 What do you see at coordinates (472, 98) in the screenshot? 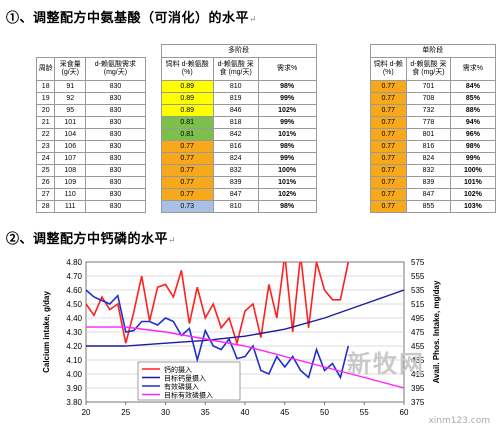
I see `cell-s-pct: 85%` at bounding box center [472, 98].